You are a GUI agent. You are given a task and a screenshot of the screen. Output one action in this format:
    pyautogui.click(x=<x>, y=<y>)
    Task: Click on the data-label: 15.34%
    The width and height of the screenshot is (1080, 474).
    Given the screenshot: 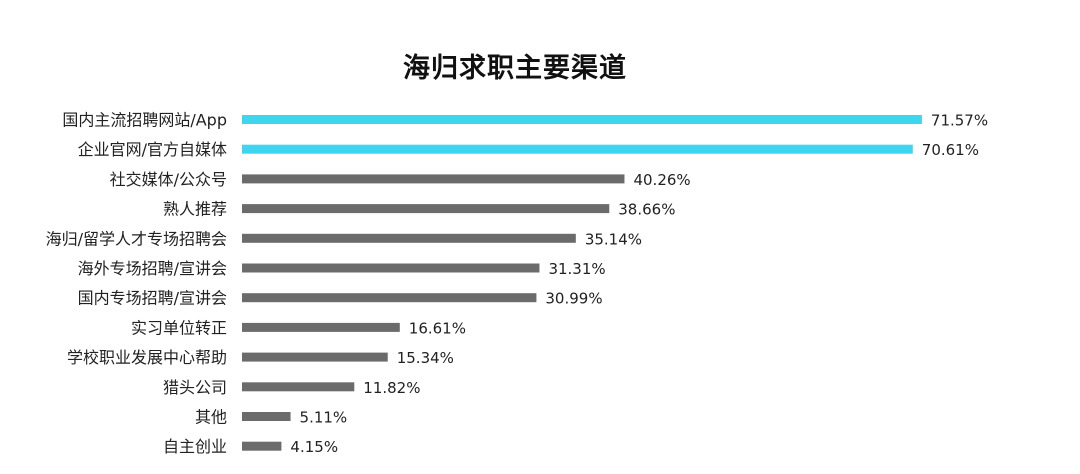 What is the action you would take?
    pyautogui.click(x=425, y=358)
    